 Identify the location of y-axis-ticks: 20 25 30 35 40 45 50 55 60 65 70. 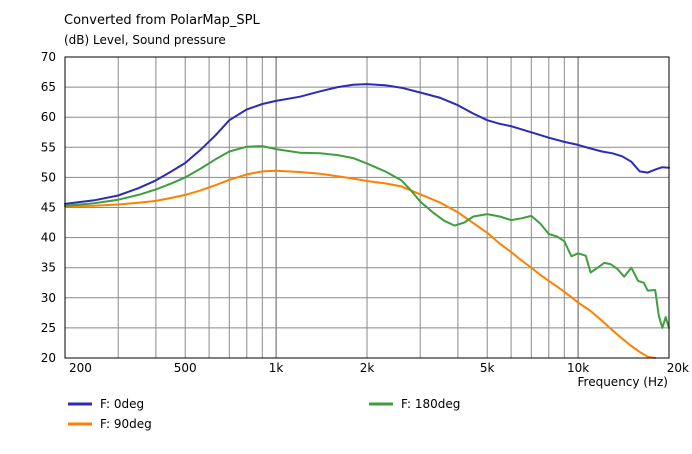
(48, 207).